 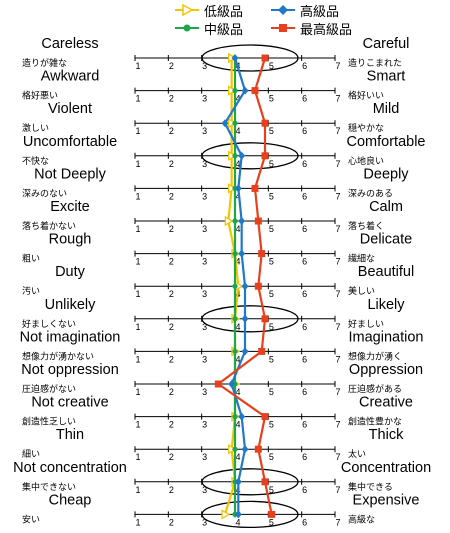 I want to click on right-pole-label: Calm, so click(x=386, y=207).